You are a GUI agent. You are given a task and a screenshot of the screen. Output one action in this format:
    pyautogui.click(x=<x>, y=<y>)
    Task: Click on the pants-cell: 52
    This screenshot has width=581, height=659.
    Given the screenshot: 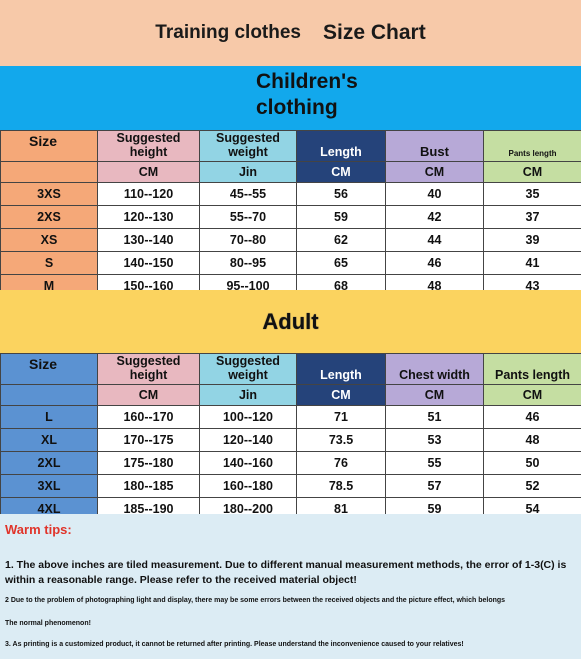 What is the action you would take?
    pyautogui.click(x=532, y=486)
    